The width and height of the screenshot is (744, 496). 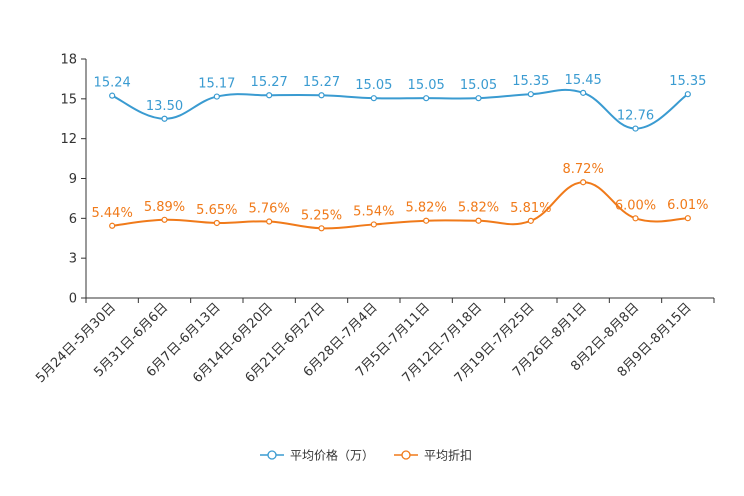 I want to click on data-label: 8.72%, so click(x=583, y=169).